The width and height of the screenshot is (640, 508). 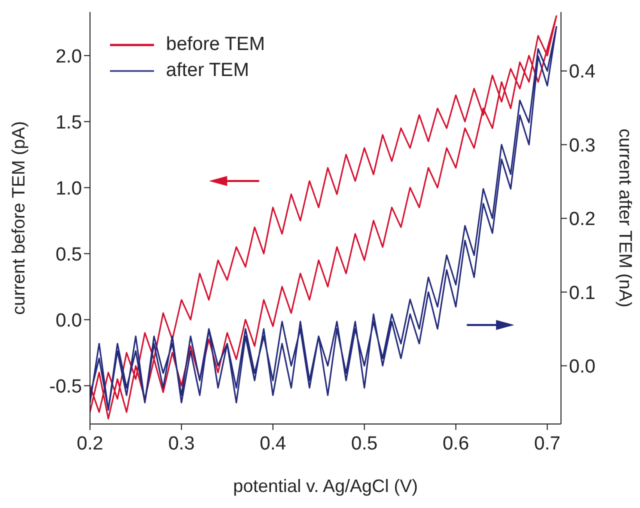 I want to click on y-axis-title: current before TEM (pA), so click(x=18, y=218).